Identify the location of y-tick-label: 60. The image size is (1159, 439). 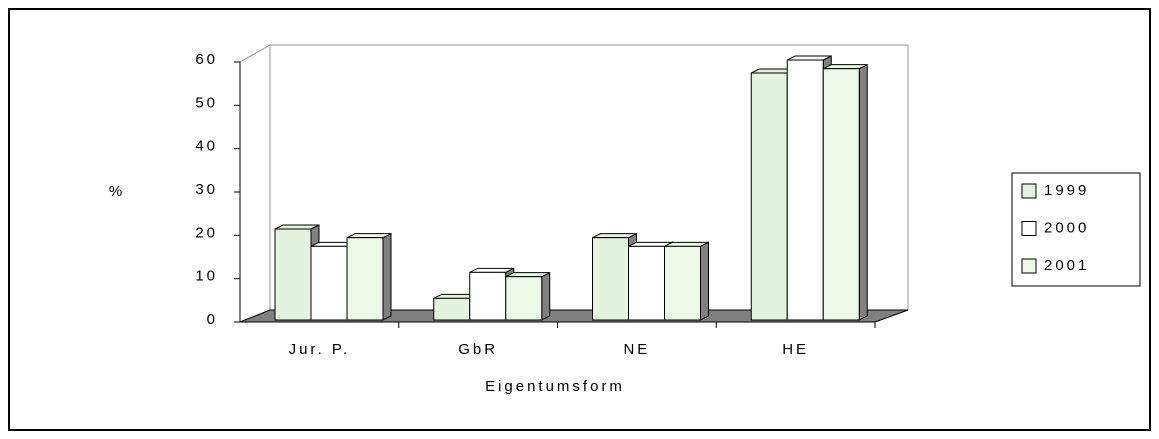
(206, 59).